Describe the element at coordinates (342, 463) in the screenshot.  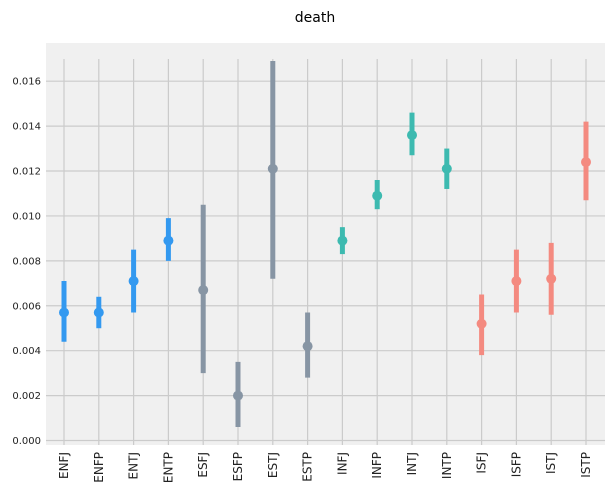
I see `x-tick-label: INFJ` at that location.